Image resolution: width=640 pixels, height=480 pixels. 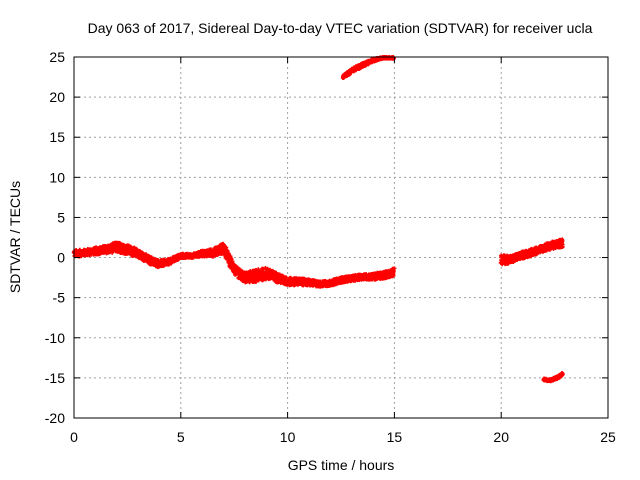 What do you see at coordinates (61, 217) in the screenshot?
I see `y-tick-label: 5` at bounding box center [61, 217].